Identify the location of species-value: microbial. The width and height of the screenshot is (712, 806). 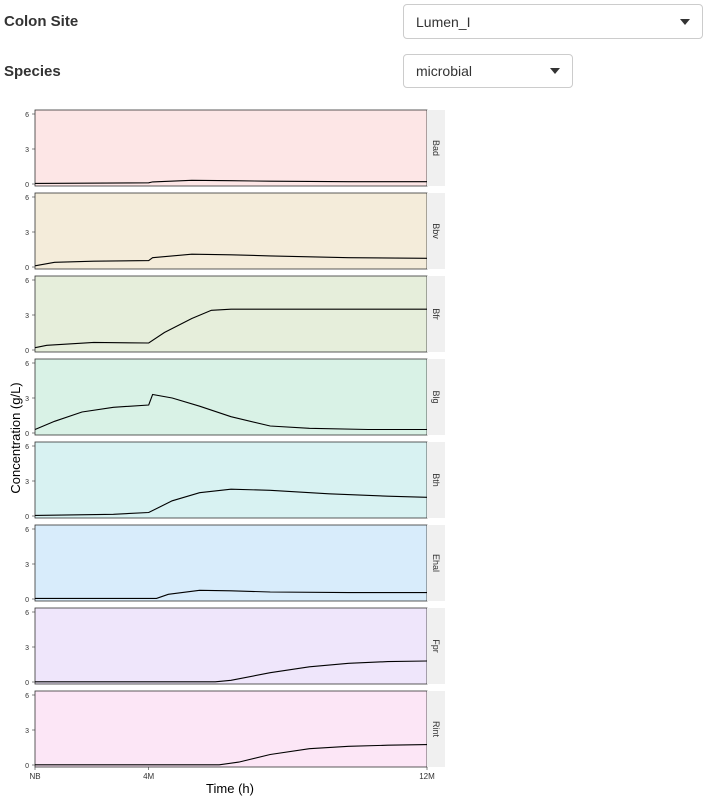
(444, 71).